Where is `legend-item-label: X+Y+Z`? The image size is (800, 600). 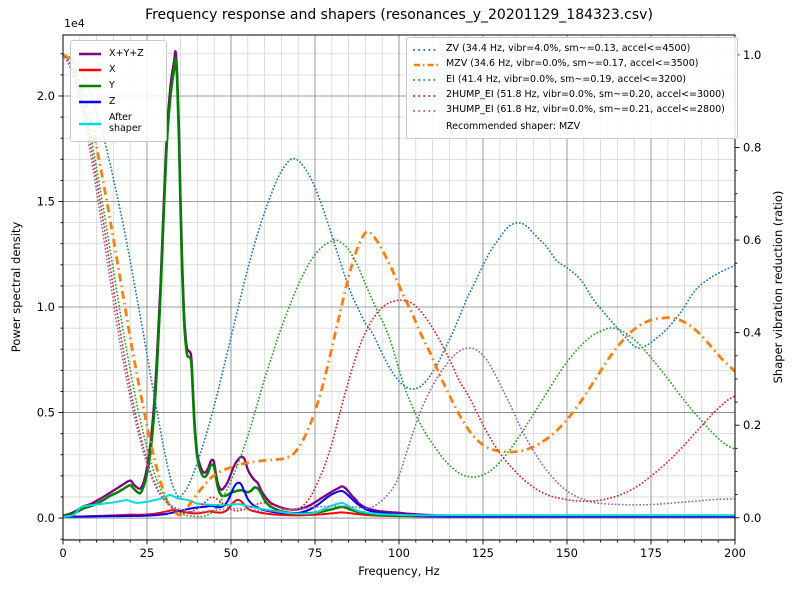
legend-item-label: X+Y+Z is located at coordinates (126, 53).